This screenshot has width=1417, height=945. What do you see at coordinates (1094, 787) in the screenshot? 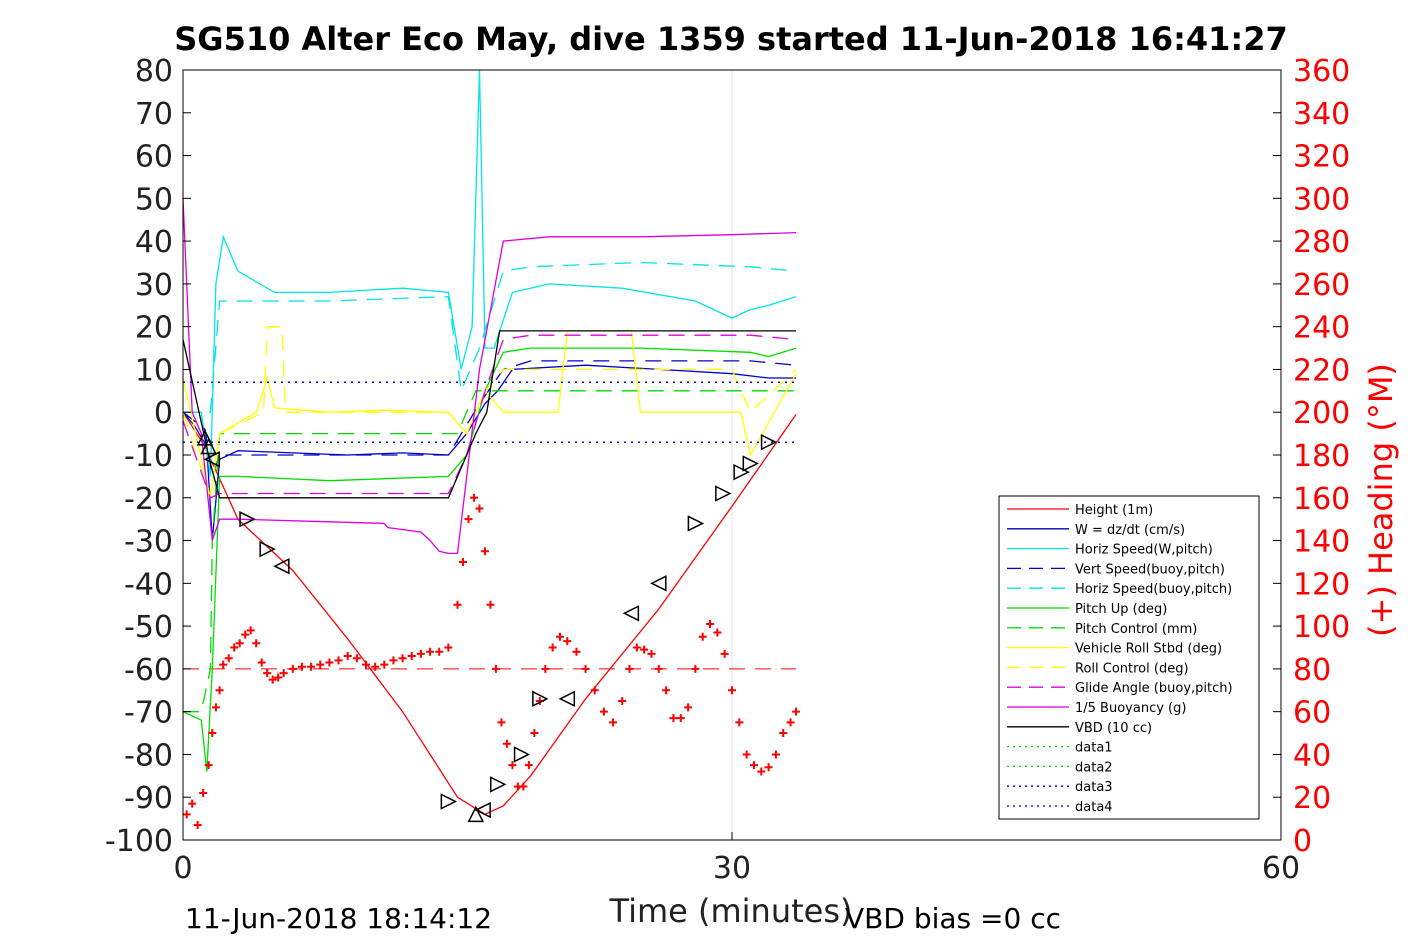
I see `legend-label: data3` at bounding box center [1094, 787].